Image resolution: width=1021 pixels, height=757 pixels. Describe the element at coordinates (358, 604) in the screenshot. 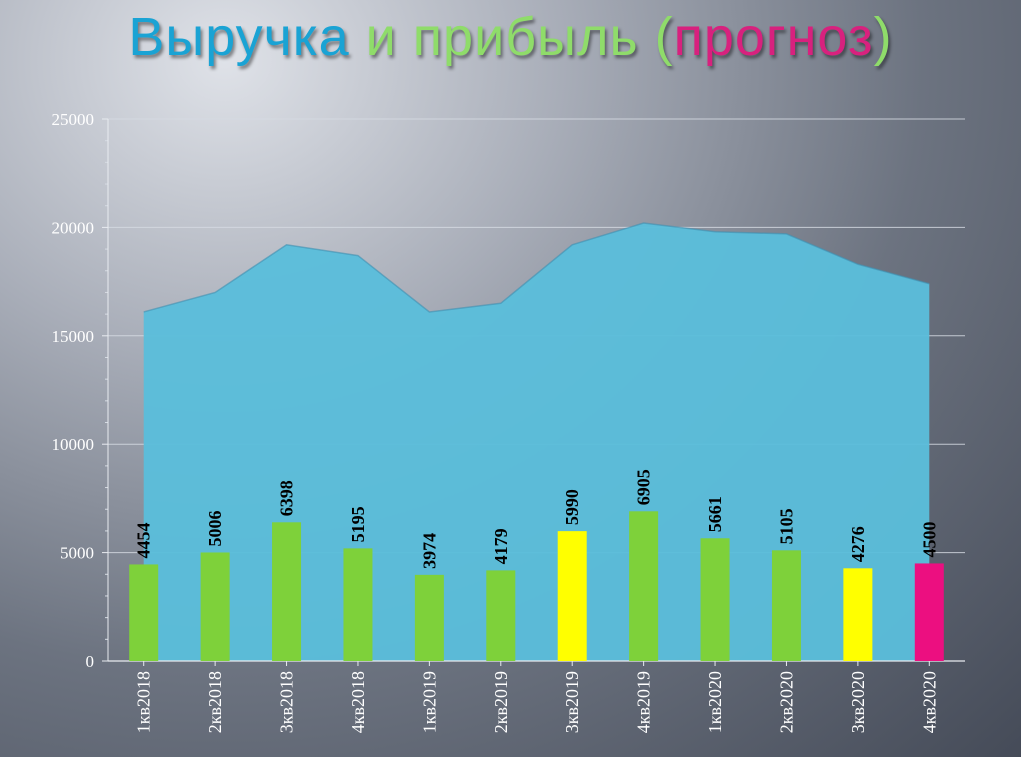

I see `profit-bar-4кв2018` at that location.